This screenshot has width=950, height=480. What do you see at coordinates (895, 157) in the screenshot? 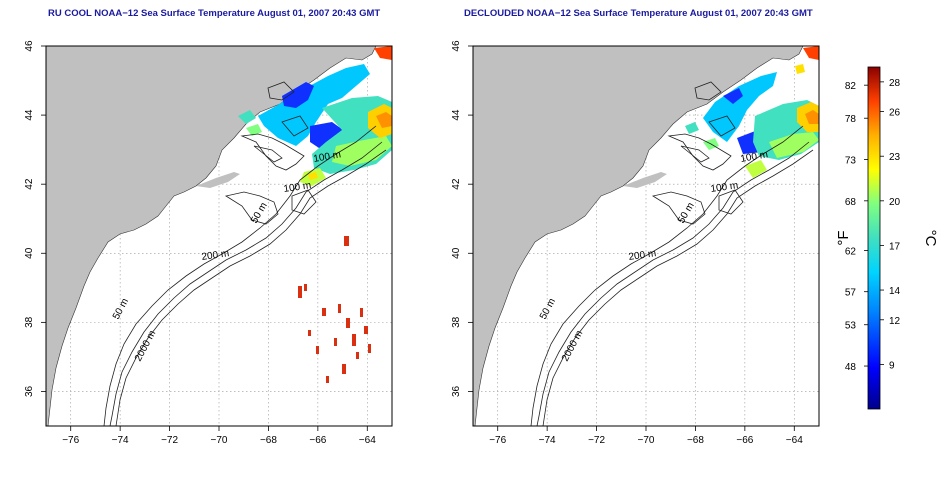
I see `colorbar-c-label: 23` at bounding box center [895, 157].